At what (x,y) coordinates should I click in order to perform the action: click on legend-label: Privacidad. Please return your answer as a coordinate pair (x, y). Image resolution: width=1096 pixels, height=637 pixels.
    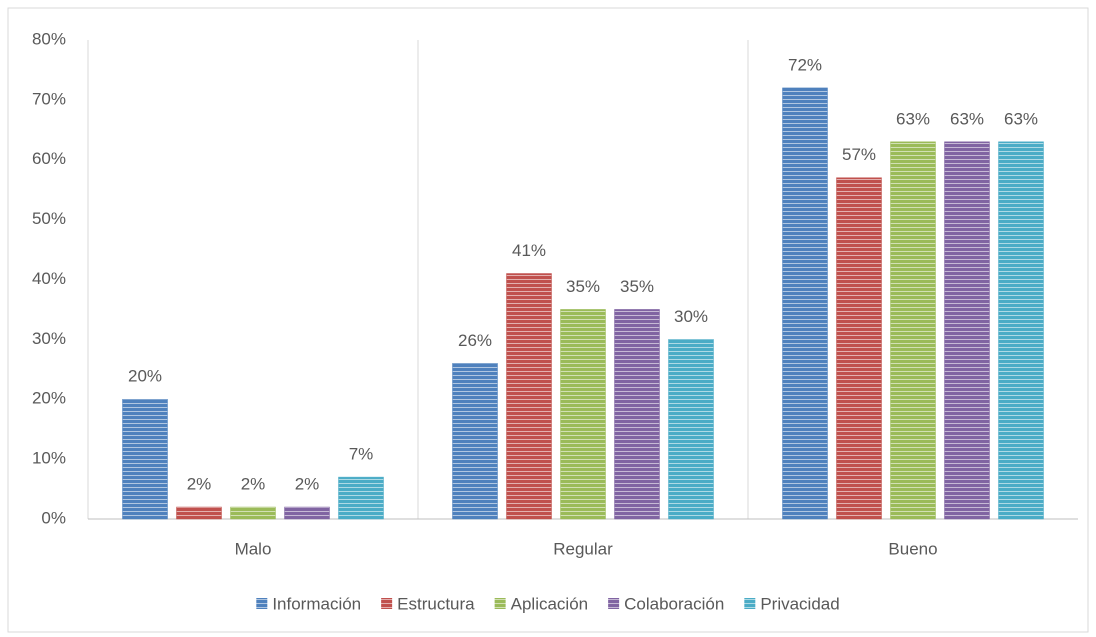
    Looking at the image, I should click on (799, 603).